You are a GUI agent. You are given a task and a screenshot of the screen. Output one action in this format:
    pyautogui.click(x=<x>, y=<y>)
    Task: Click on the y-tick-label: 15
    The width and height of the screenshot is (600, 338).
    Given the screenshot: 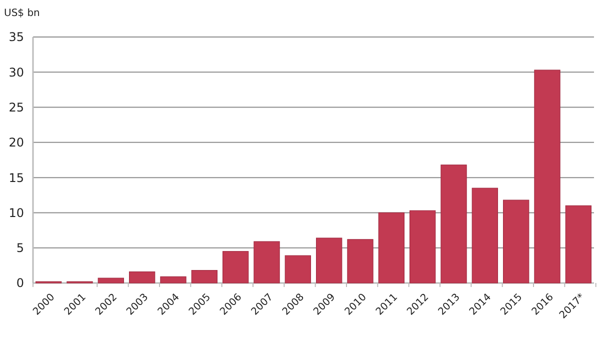 What is the action you would take?
    pyautogui.click(x=16, y=177)
    